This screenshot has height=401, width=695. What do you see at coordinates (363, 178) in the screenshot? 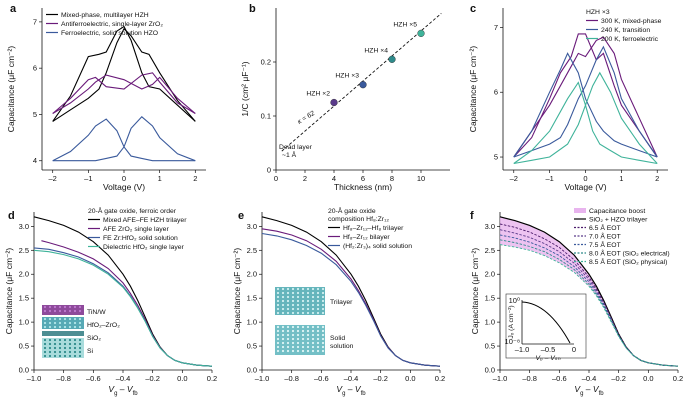
I see `x-tick-label: 6` at bounding box center [363, 178].